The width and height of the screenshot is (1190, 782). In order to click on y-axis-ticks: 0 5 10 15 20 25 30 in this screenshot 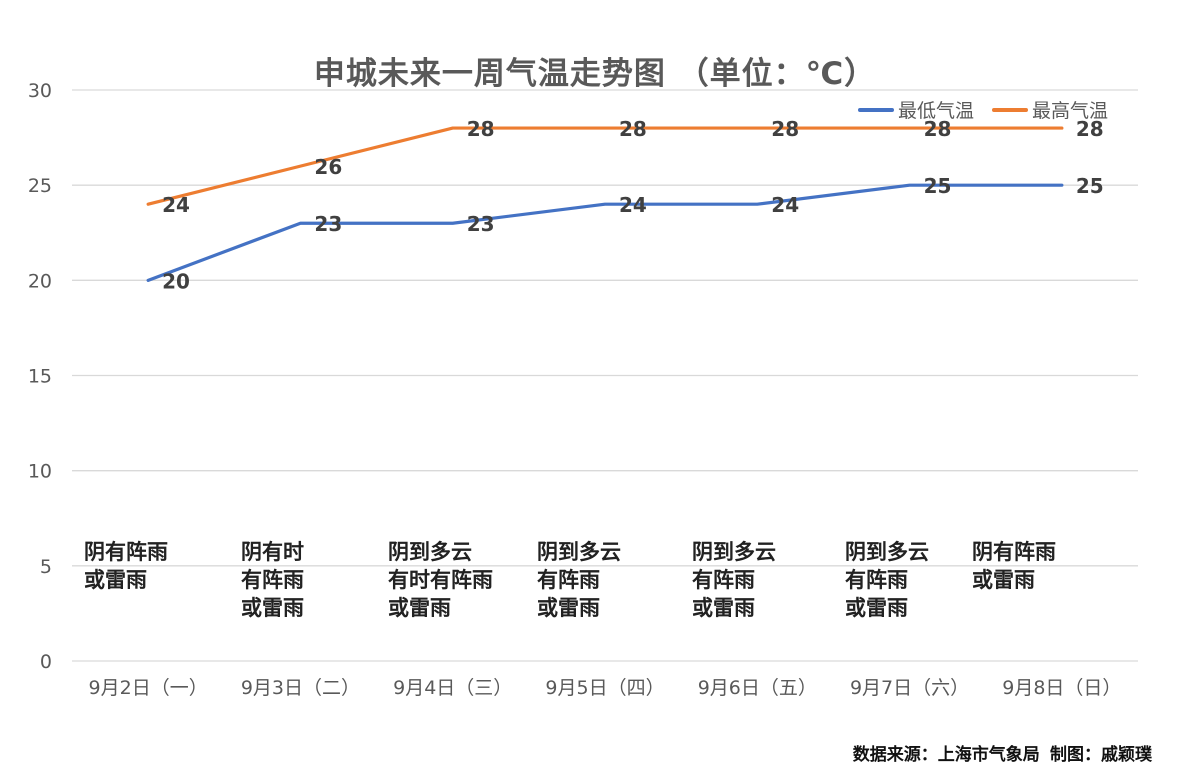, I will do `click(40, 376)`.